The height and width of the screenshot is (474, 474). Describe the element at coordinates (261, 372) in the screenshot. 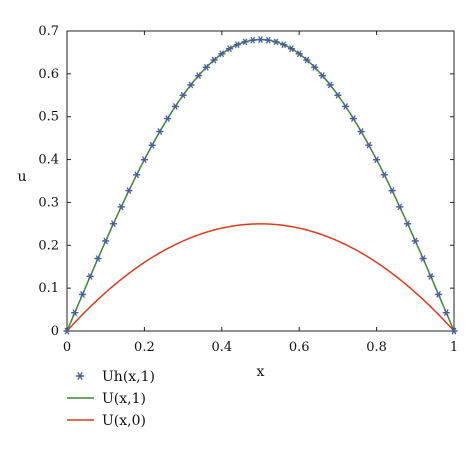

I see `x-axis-label: x` at that location.